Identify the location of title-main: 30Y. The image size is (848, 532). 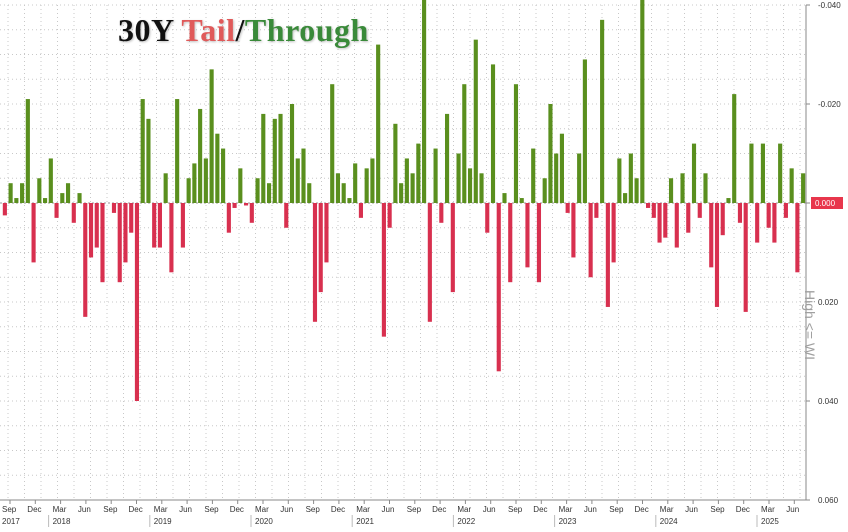
(146, 30).